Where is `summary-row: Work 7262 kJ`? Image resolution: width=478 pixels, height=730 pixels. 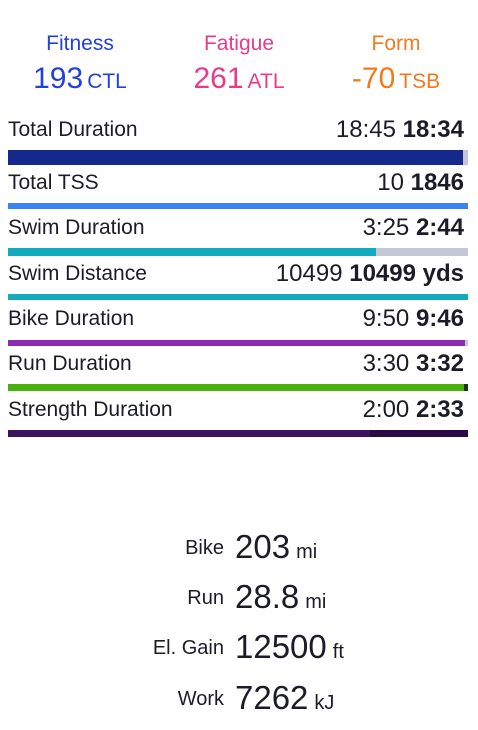
summary-row: Work 7262 kJ is located at coordinates (239, 695).